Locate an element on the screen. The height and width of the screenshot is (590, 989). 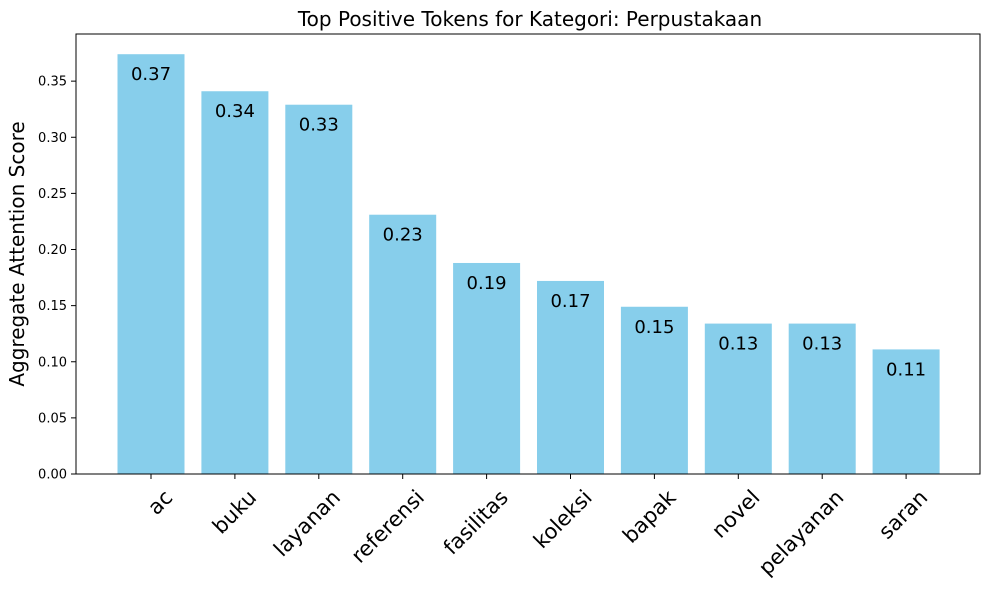
bar-value-label: 0.34 is located at coordinates (235, 111).